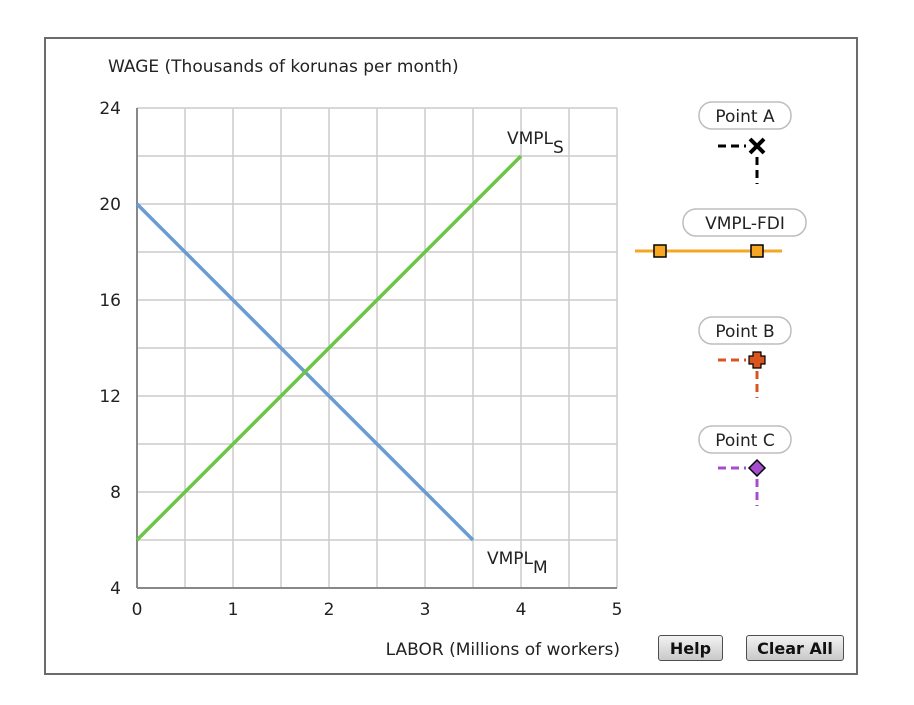  What do you see at coordinates (110, 109) in the screenshot?
I see `y-tick-label: 24` at bounding box center [110, 109].